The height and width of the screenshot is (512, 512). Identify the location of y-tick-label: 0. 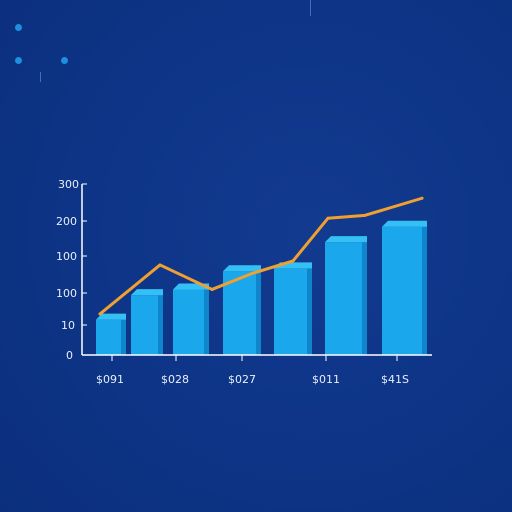
(69, 355).